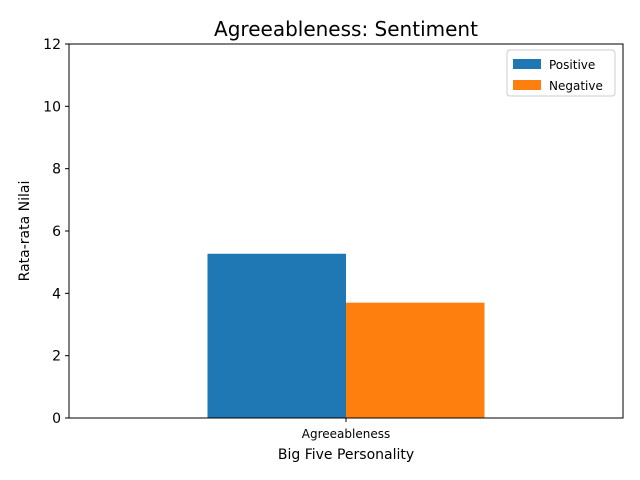 This screenshot has height=480, width=640. I want to click on y-tick-label: 0, so click(56, 419).